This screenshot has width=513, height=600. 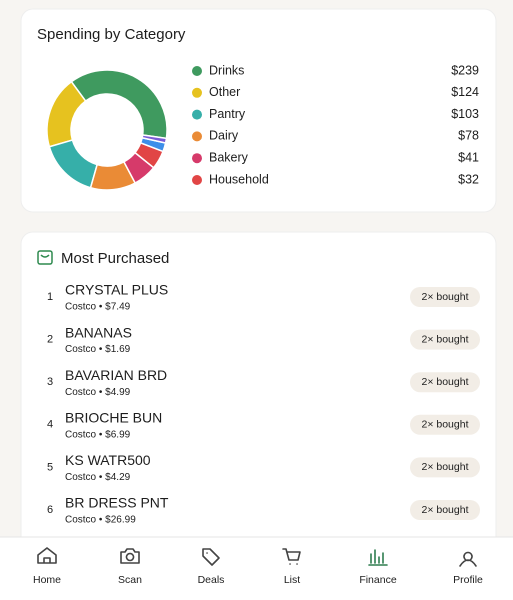 What do you see at coordinates (224, 92) in the screenshot?
I see `legend-label: Other` at bounding box center [224, 92].